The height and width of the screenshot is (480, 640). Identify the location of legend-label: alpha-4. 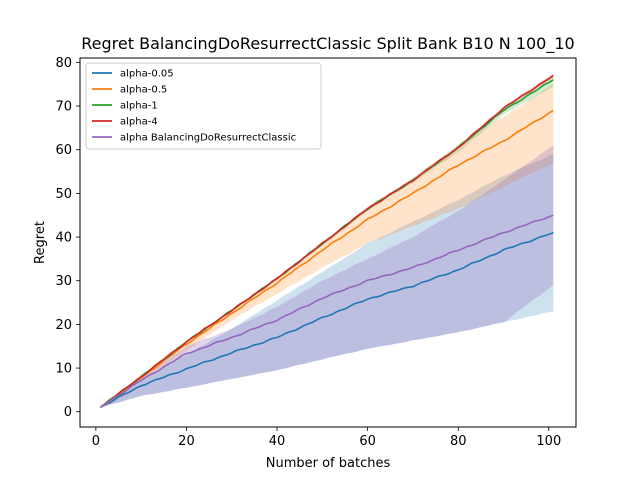
(139, 122).